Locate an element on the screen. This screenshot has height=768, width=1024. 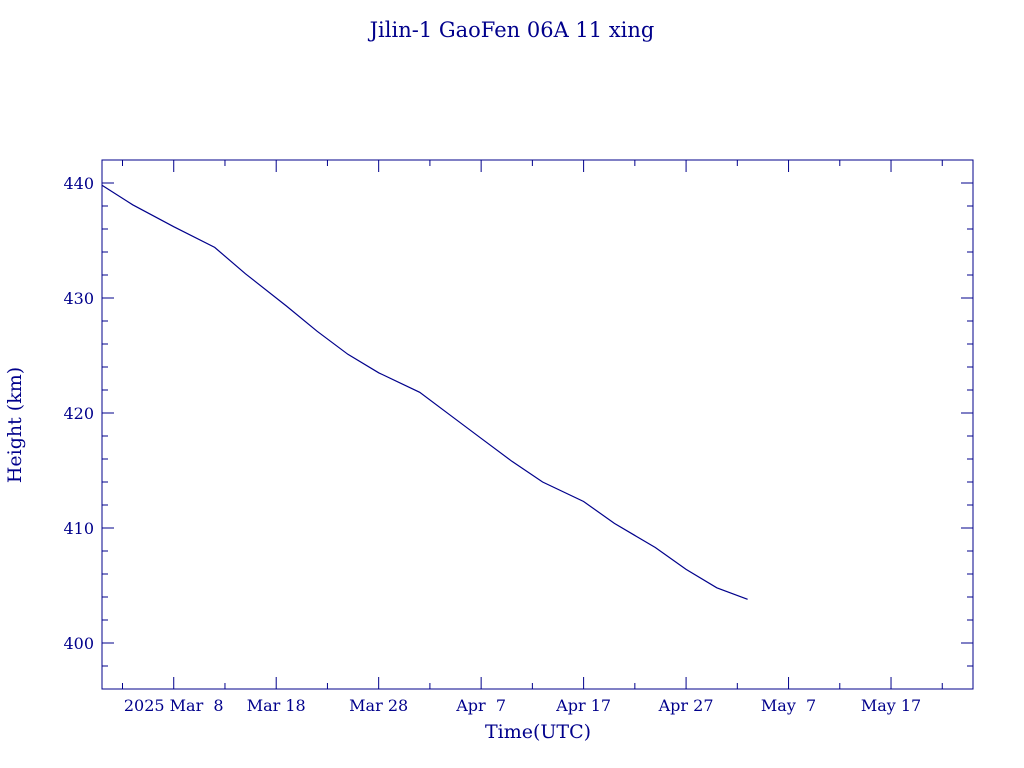
y-tick-label: 400 is located at coordinates (78, 643).